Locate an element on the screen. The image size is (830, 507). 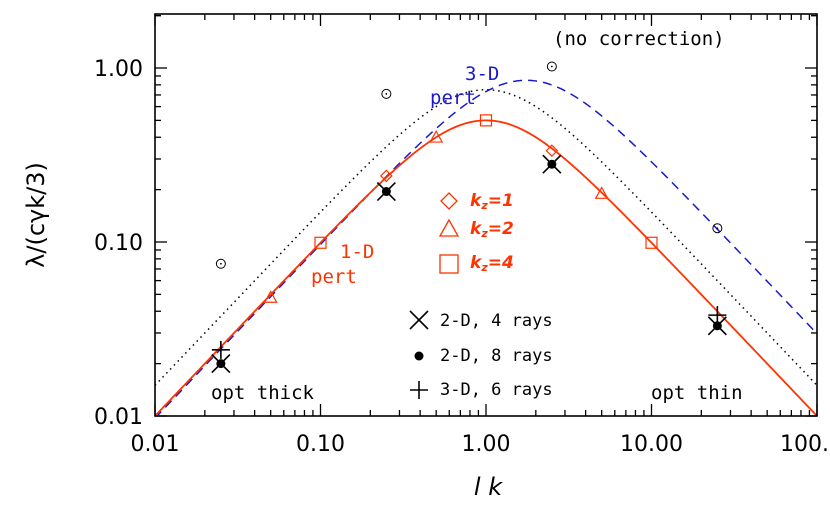
legend-diamond-marker is located at coordinates (449, 201).